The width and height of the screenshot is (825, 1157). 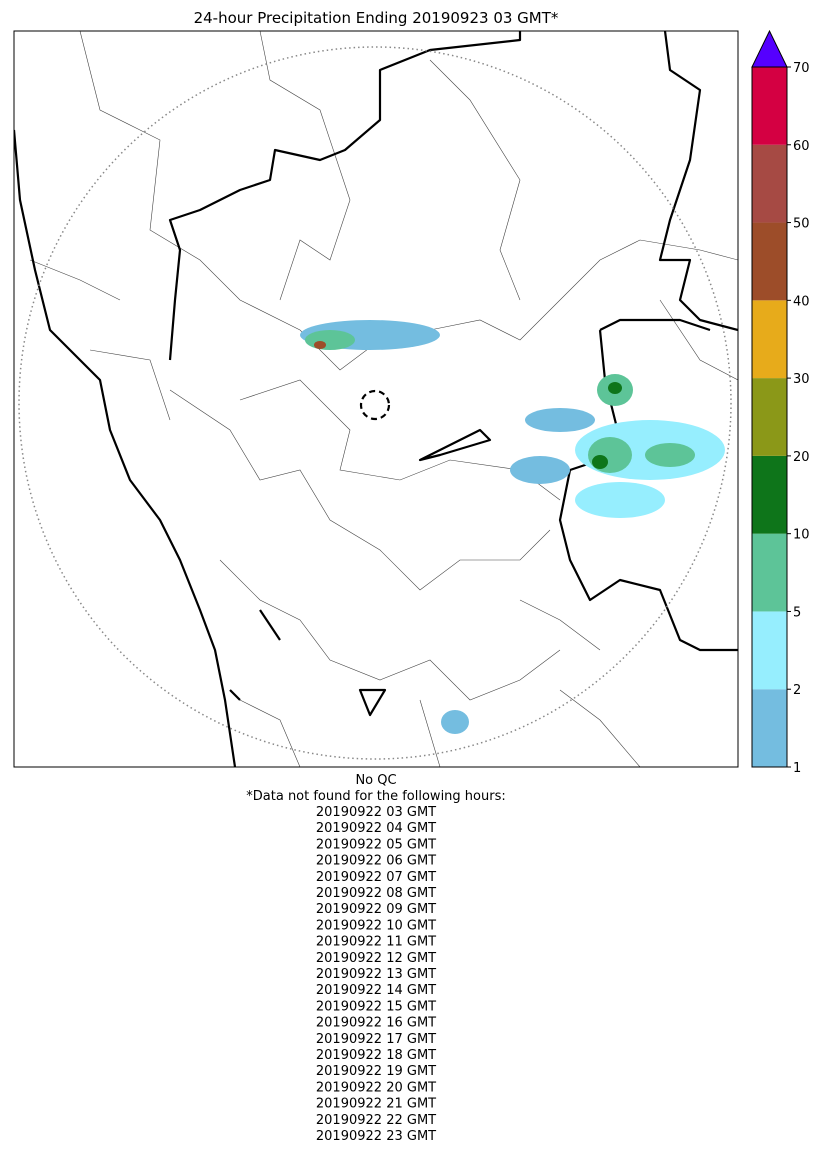 What do you see at coordinates (376, 1136) in the screenshot?
I see `missing-hour: 20190922 23 GMT` at bounding box center [376, 1136].